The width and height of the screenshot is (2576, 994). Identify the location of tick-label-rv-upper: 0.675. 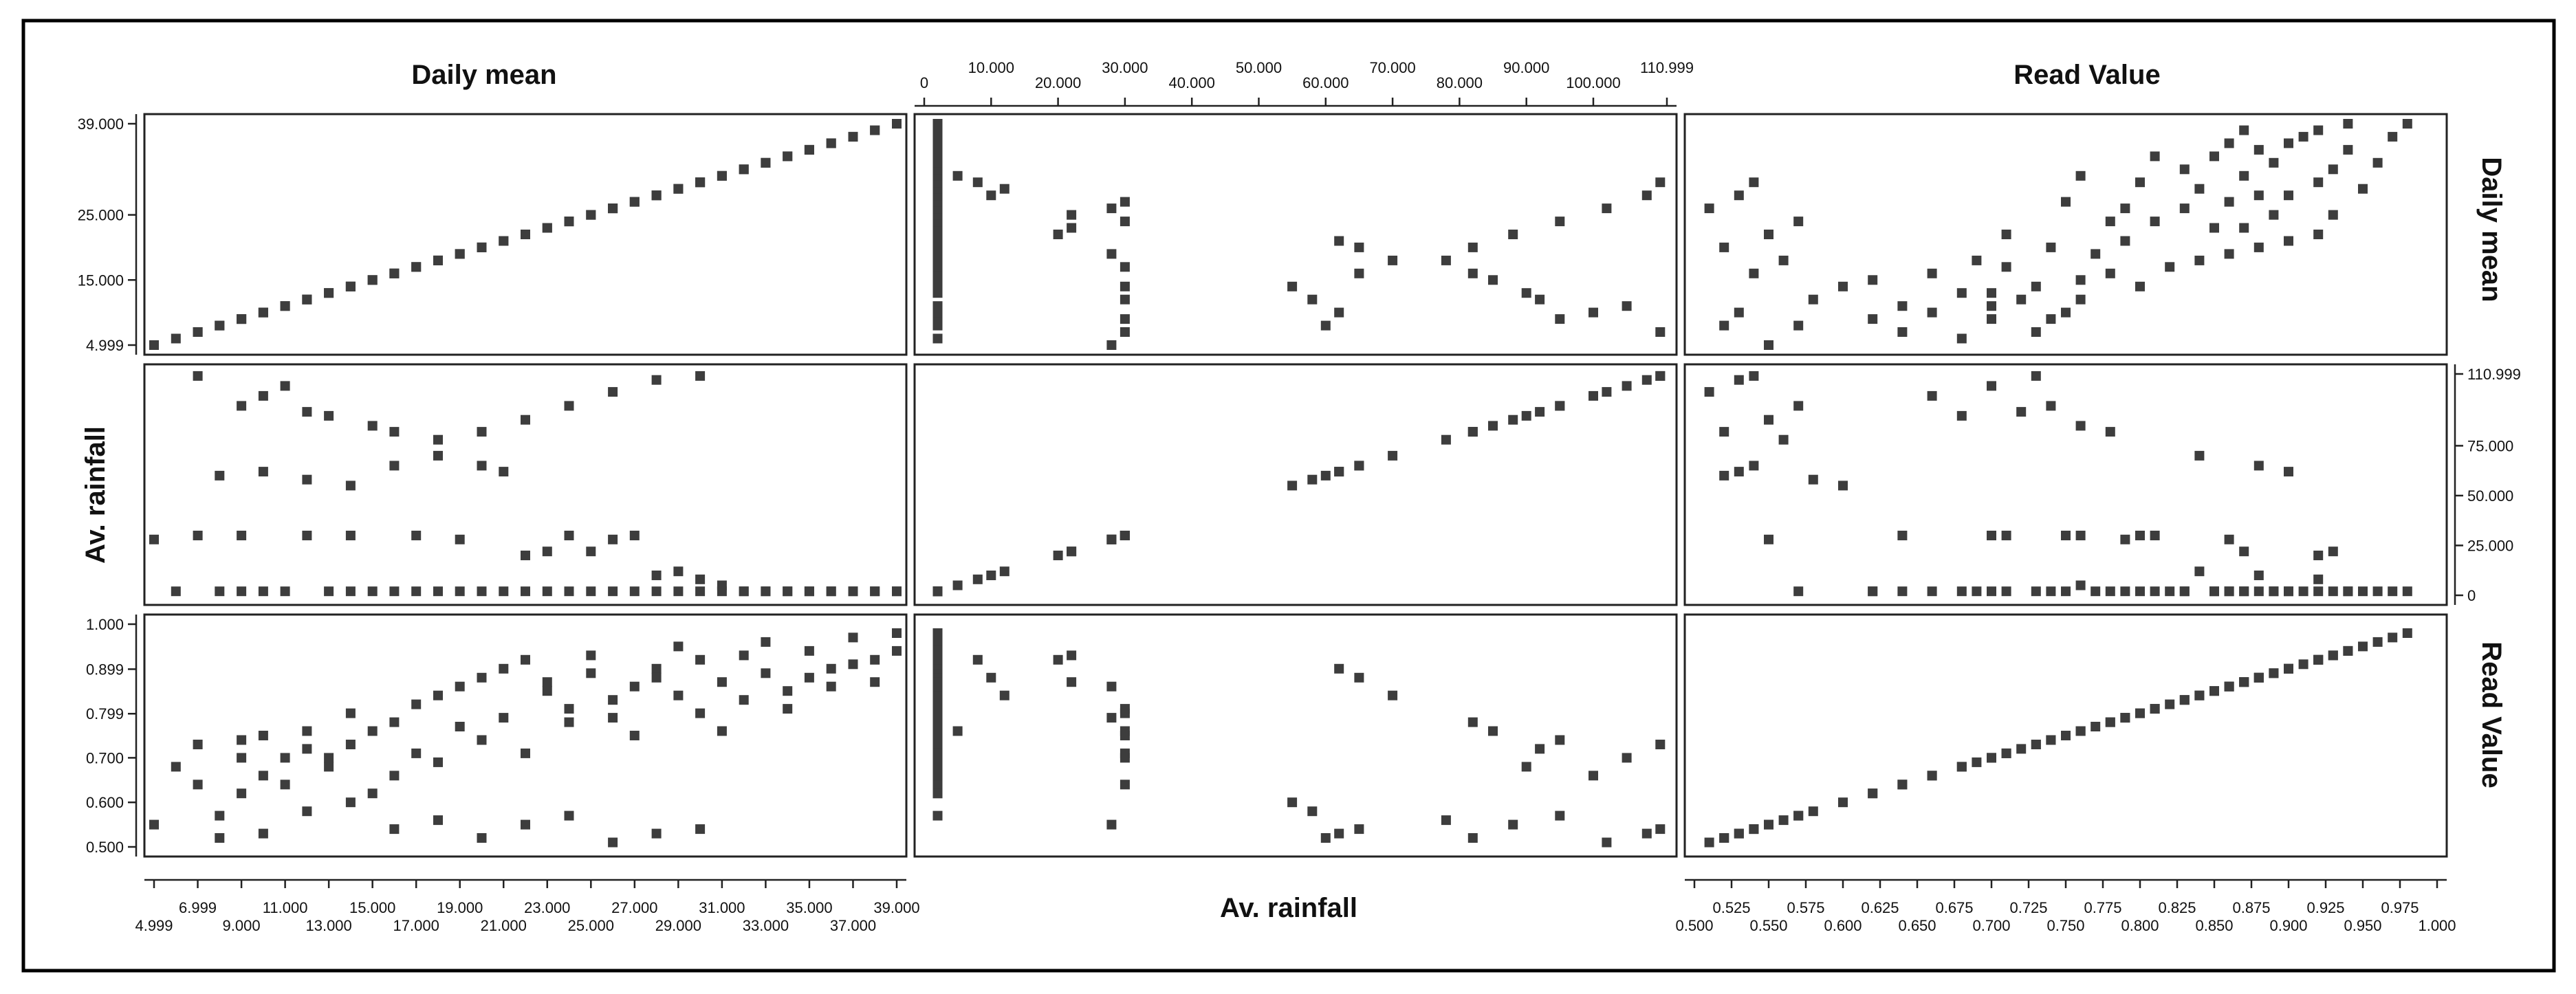
(1954, 907).